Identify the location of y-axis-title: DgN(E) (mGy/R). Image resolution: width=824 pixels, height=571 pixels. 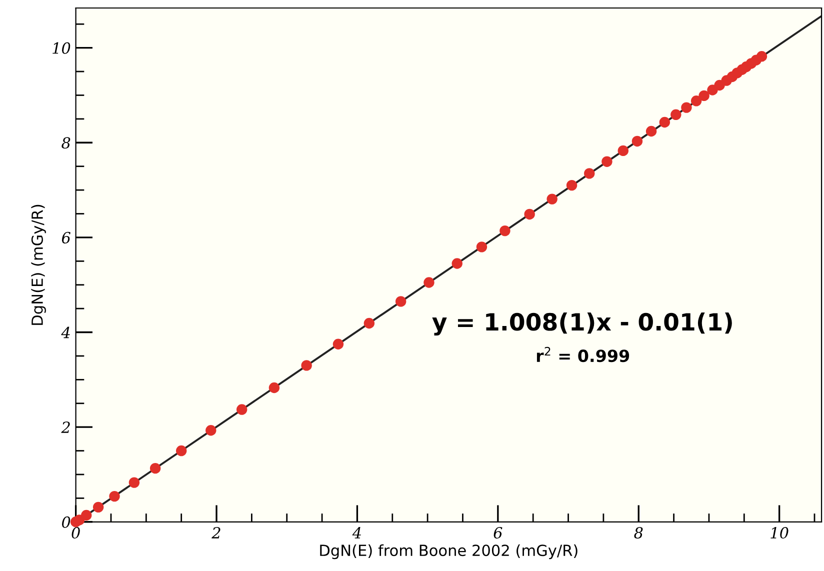
(38, 264).